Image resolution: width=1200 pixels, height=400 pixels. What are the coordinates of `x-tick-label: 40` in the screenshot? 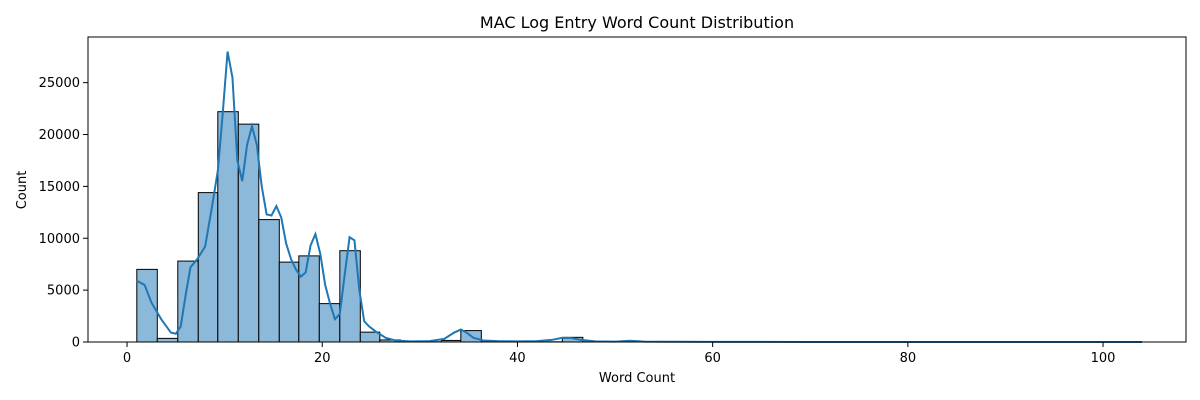 It's located at (517, 358).